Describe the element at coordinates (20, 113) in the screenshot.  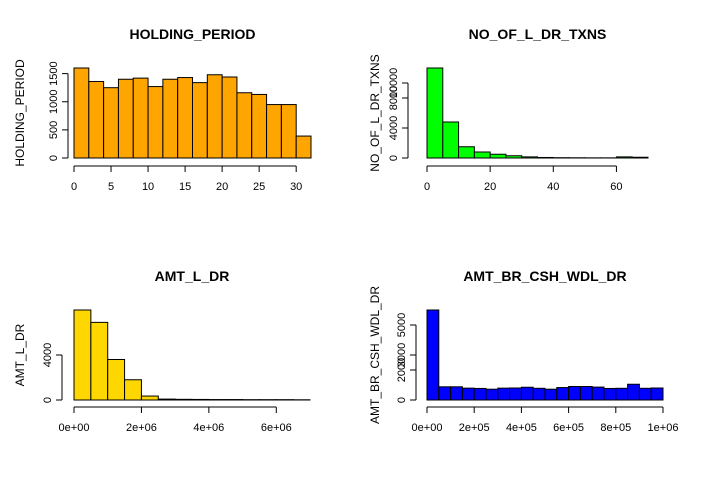
I see `y-axis-label: HOLDING_PERIOD` at that location.